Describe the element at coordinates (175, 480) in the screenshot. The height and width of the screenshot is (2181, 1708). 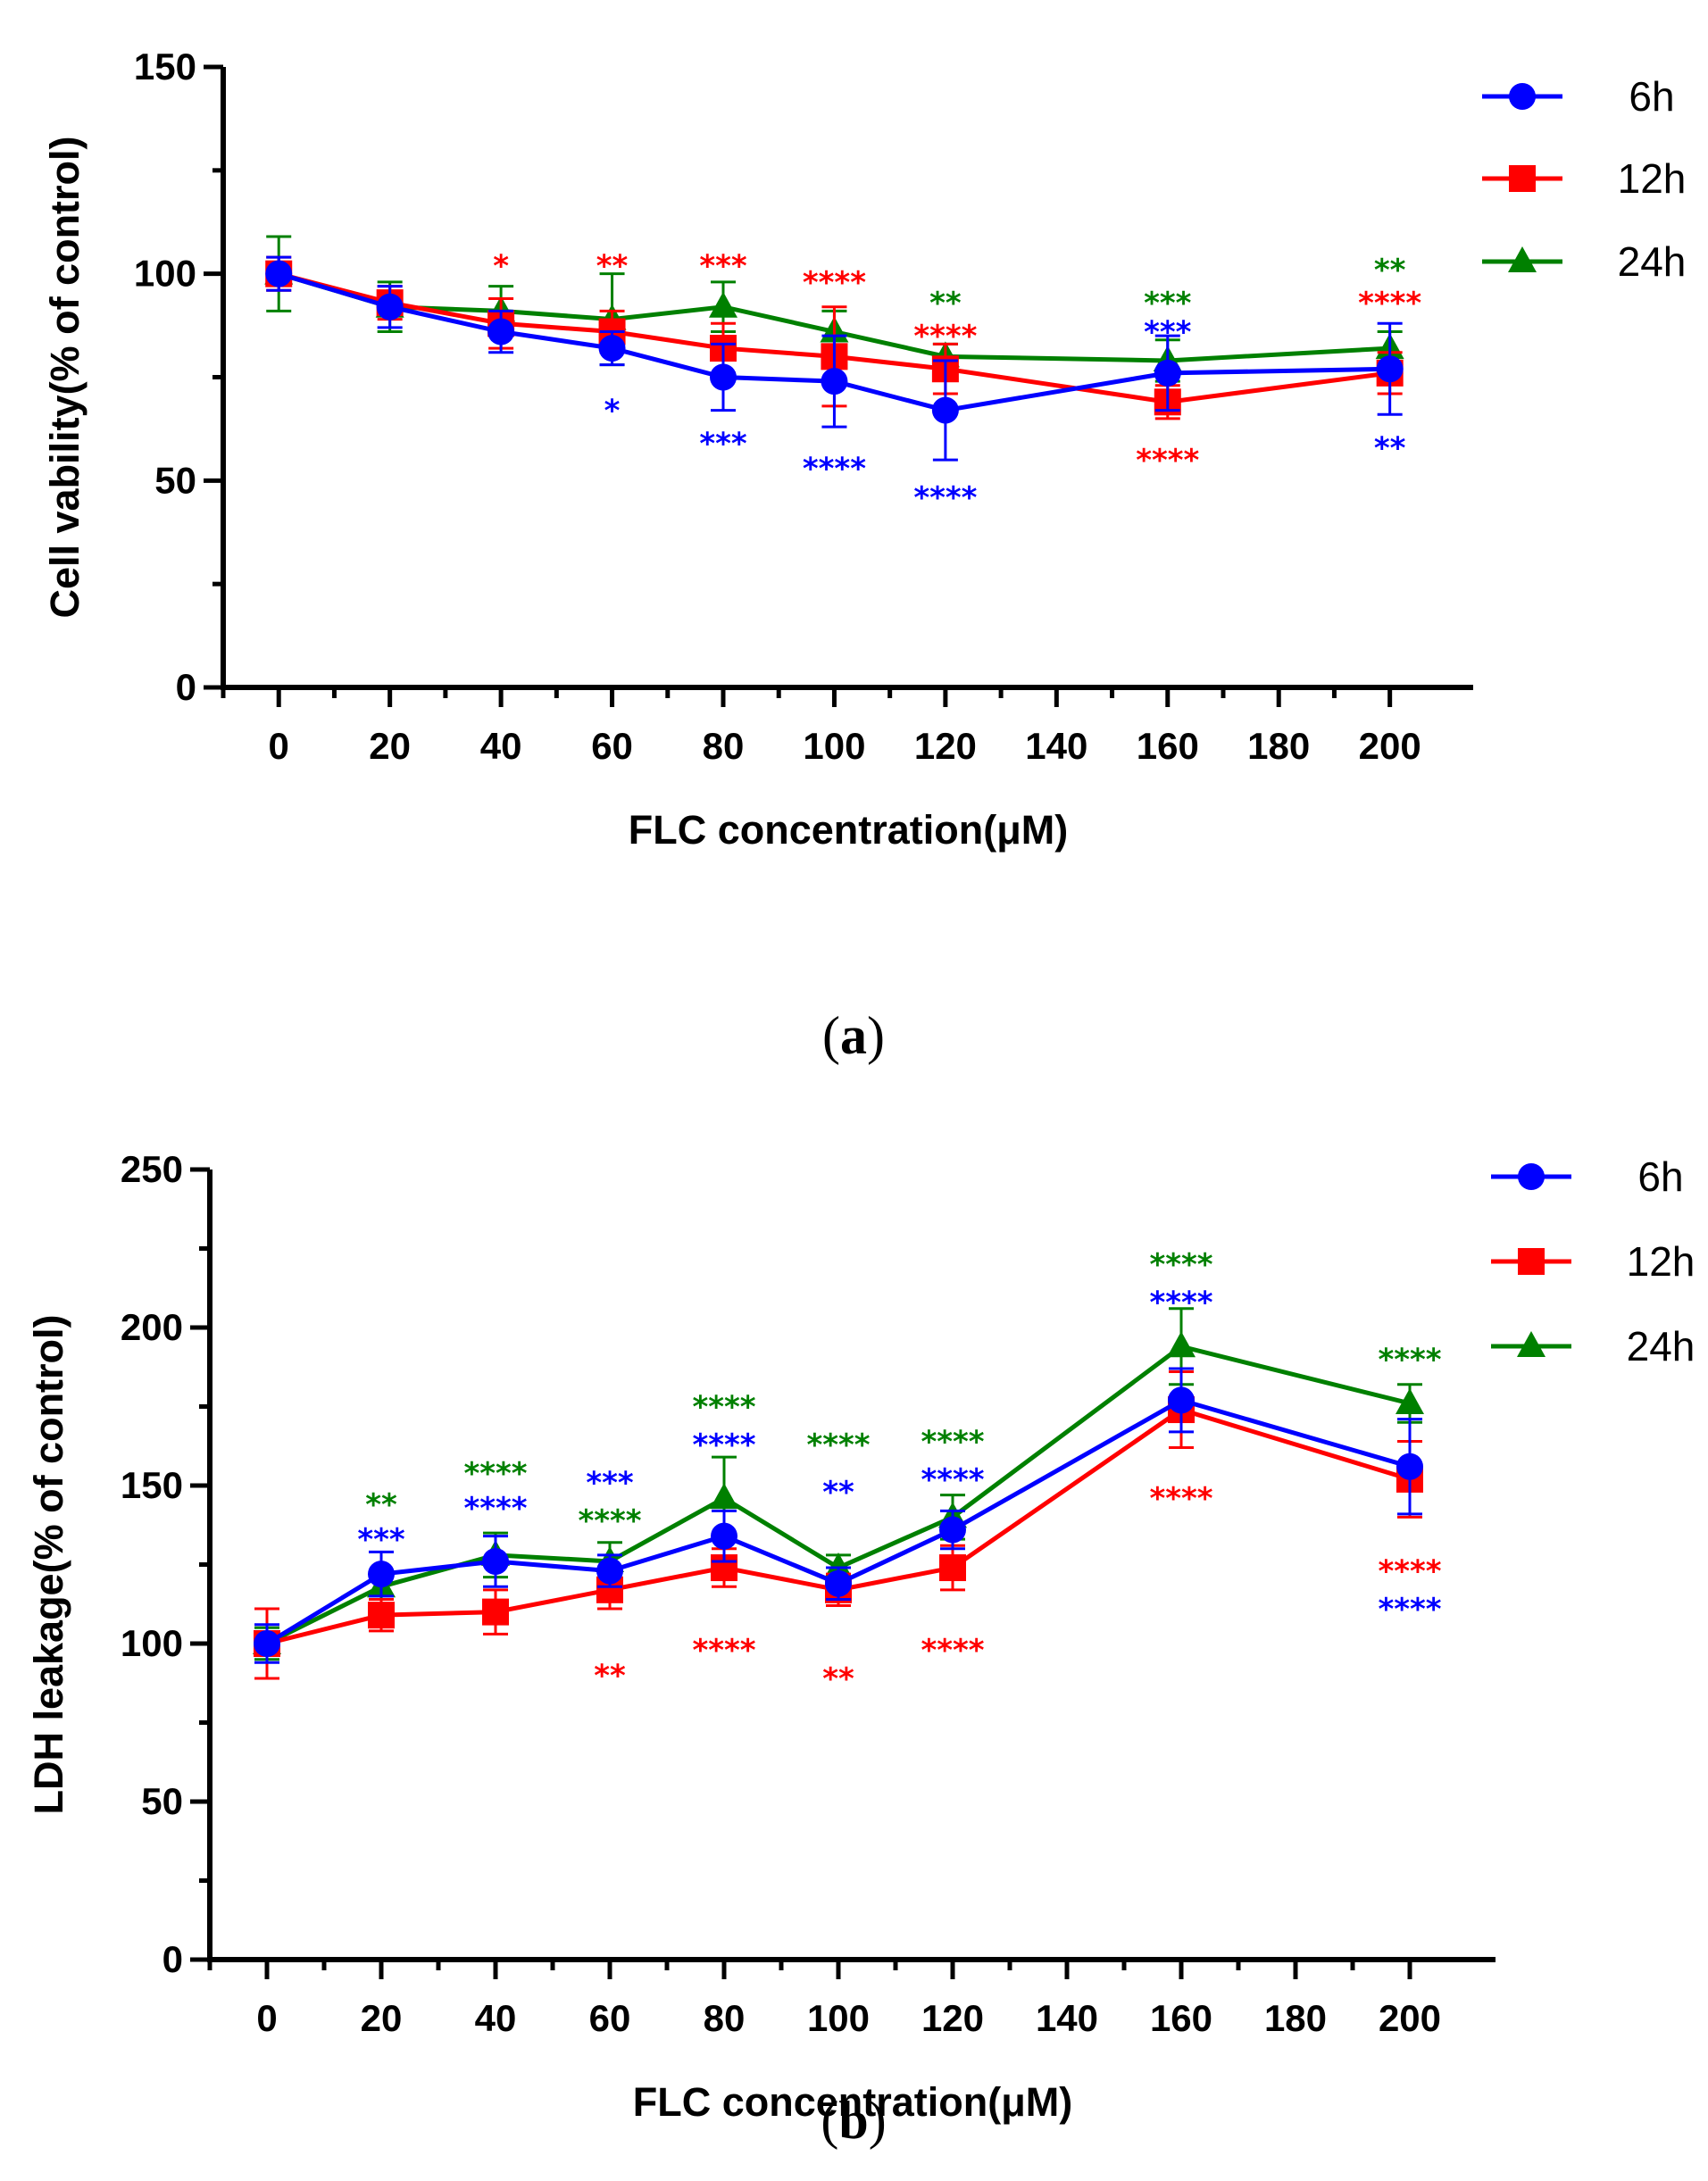
I see `y-tick-label: 50` at that location.